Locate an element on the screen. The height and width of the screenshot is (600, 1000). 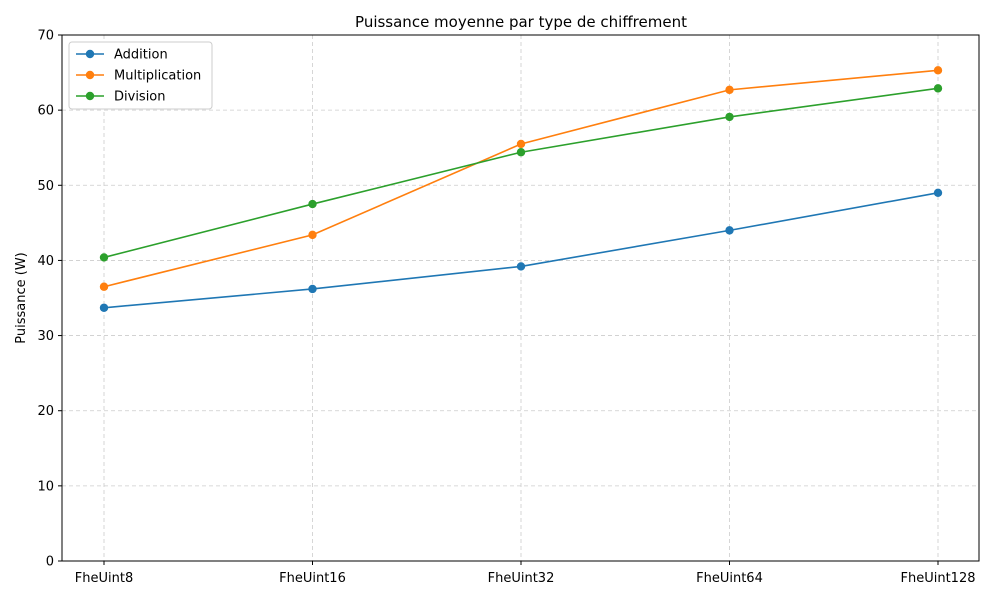
y-tick-label: 20 is located at coordinates (45, 411).